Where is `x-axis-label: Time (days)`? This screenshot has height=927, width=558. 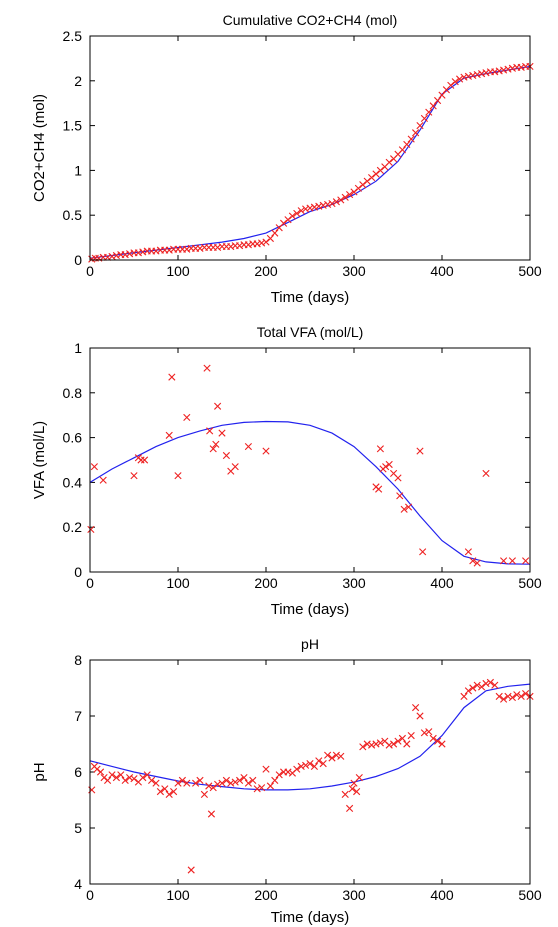
x-axis-label: Time (days) is located at coordinates (310, 609).